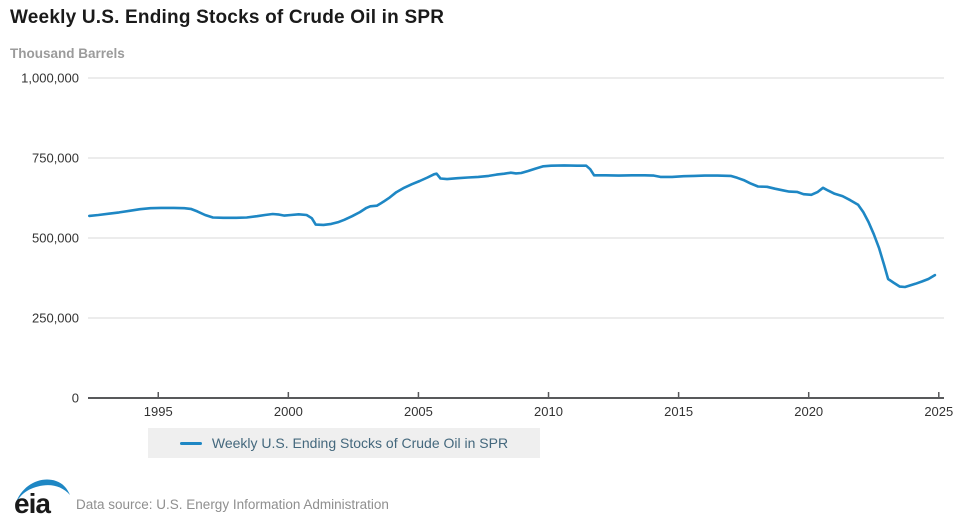 The width and height of the screenshot is (958, 523). What do you see at coordinates (75, 398) in the screenshot?
I see `y-axis-tick-label: 0` at bounding box center [75, 398].